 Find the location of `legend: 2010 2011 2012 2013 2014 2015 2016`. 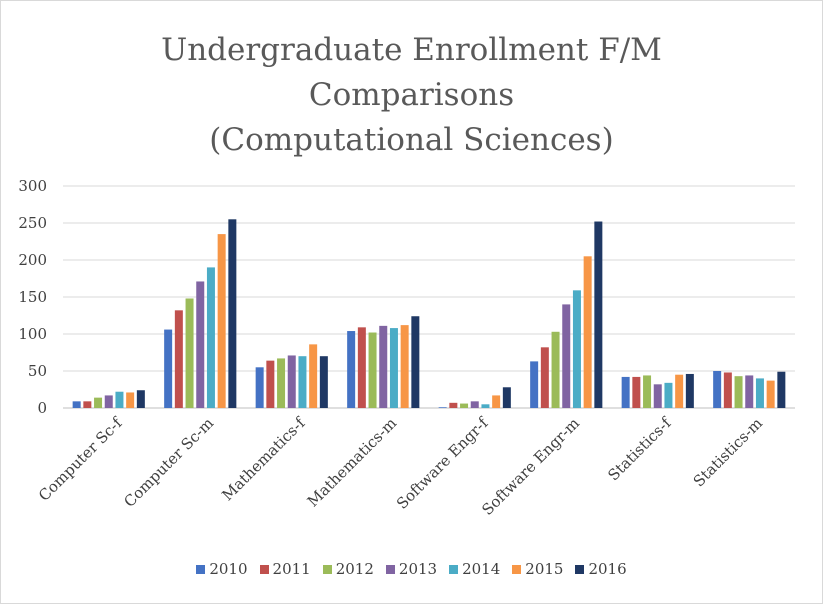

legend: 2010 2011 2012 2013 2014 2015 2016 is located at coordinates (411, 569).